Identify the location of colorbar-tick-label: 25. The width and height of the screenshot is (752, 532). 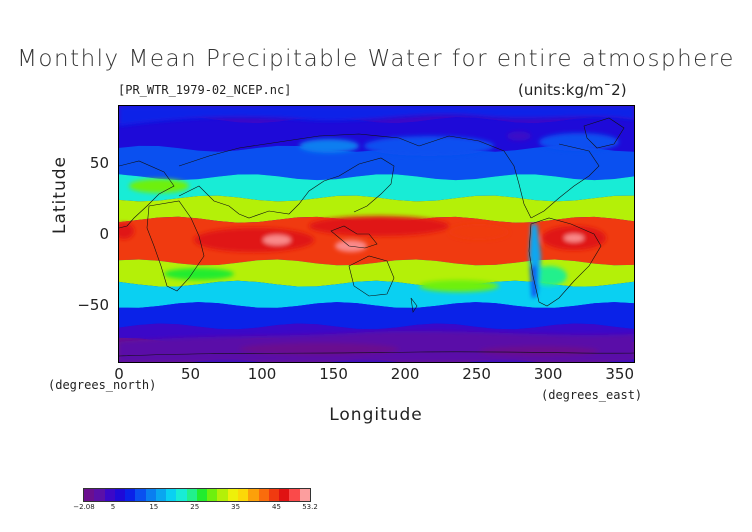
(195, 507).